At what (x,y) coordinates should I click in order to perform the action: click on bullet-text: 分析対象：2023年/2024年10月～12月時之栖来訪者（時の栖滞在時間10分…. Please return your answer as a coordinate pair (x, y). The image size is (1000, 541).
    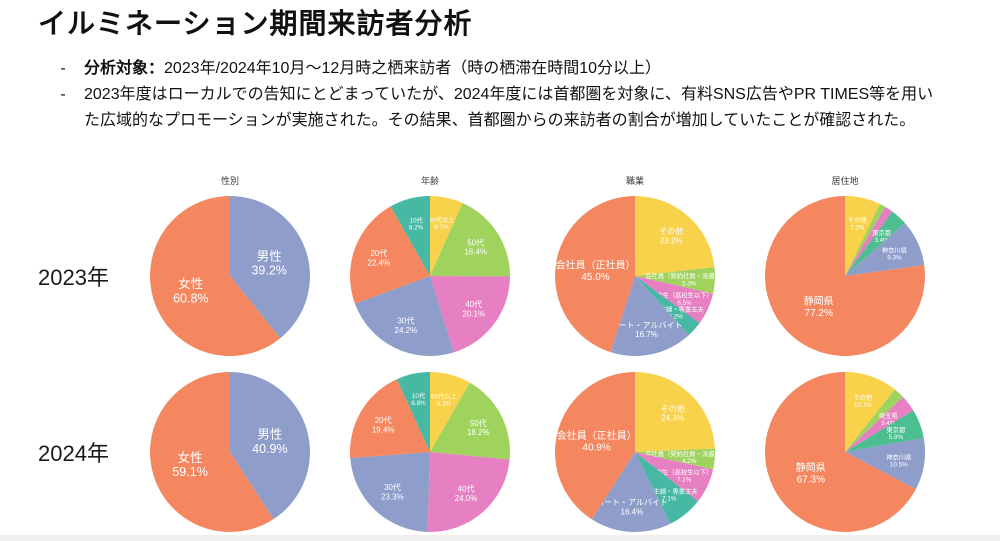
    Looking at the image, I should click on (372, 68).